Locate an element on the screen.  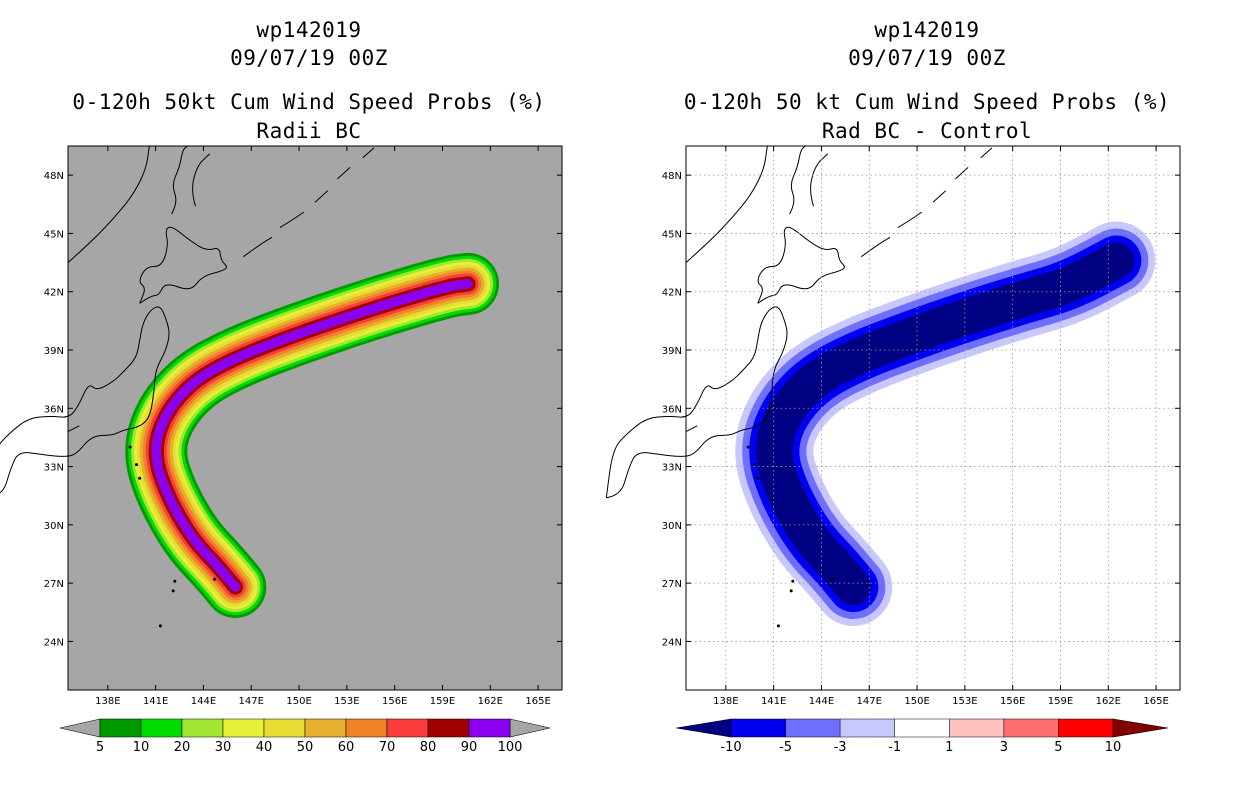
colorbar-label: -10 is located at coordinates (730, 747).